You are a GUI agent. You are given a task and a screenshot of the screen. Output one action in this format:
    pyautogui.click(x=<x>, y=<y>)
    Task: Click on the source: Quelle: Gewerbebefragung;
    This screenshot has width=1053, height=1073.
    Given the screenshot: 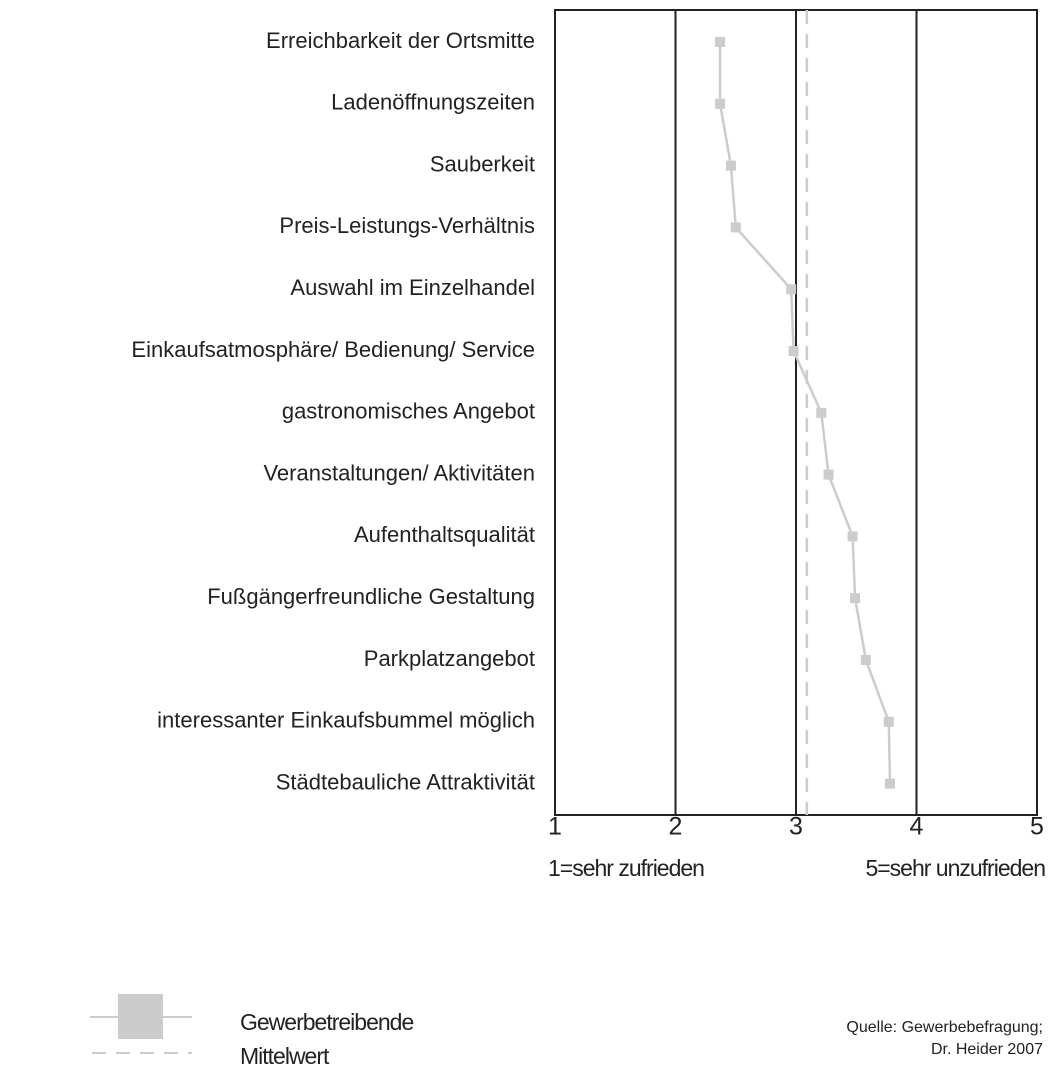 What is the action you would take?
    pyautogui.click(x=944, y=1027)
    